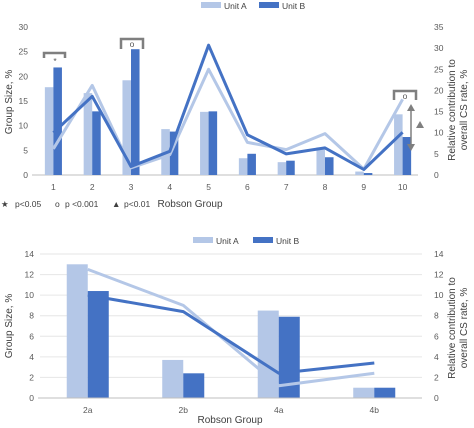 The width and height of the screenshot is (474, 428). Describe the element at coordinates (293, 6) in the screenshot. I see `top-legend-label-unit-b: Unit B` at that location.